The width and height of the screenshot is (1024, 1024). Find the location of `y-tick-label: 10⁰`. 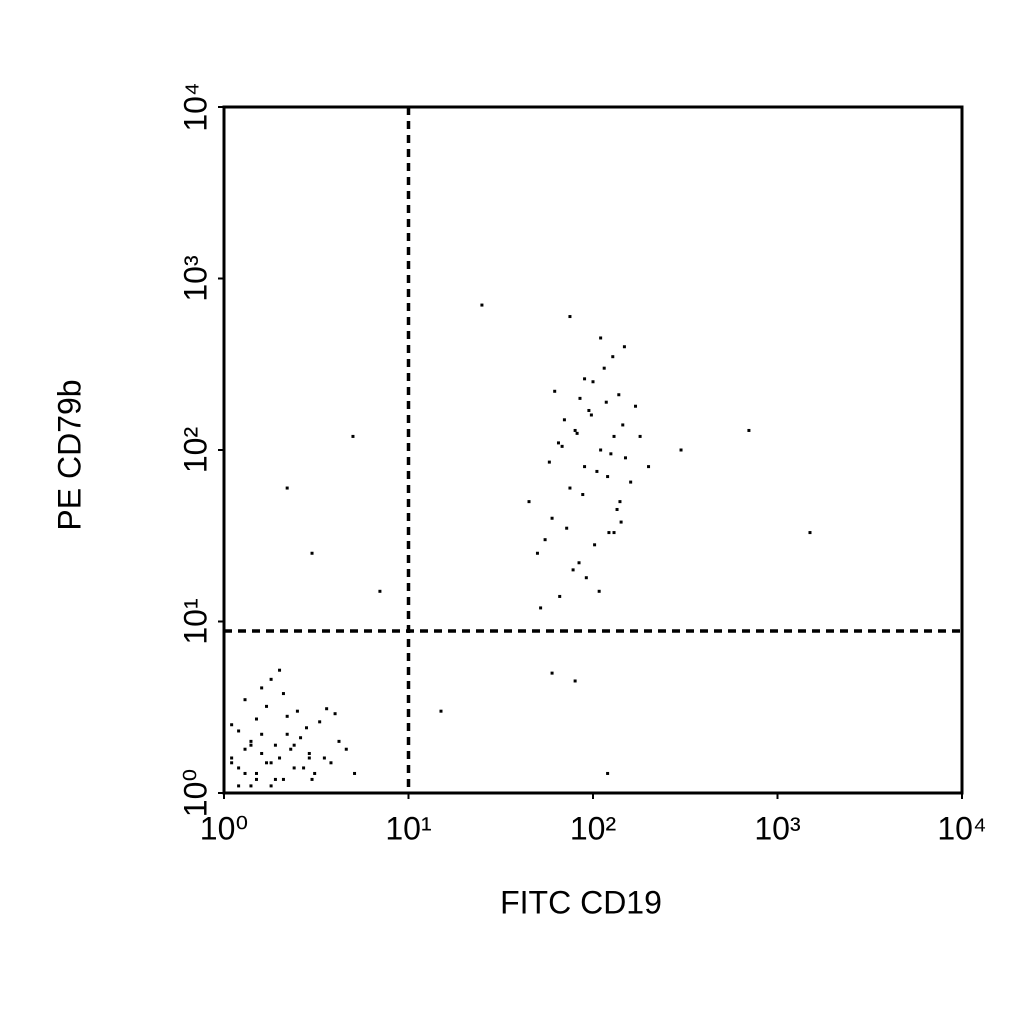

y-tick-label: 10⁰ is located at coordinates (195, 793).